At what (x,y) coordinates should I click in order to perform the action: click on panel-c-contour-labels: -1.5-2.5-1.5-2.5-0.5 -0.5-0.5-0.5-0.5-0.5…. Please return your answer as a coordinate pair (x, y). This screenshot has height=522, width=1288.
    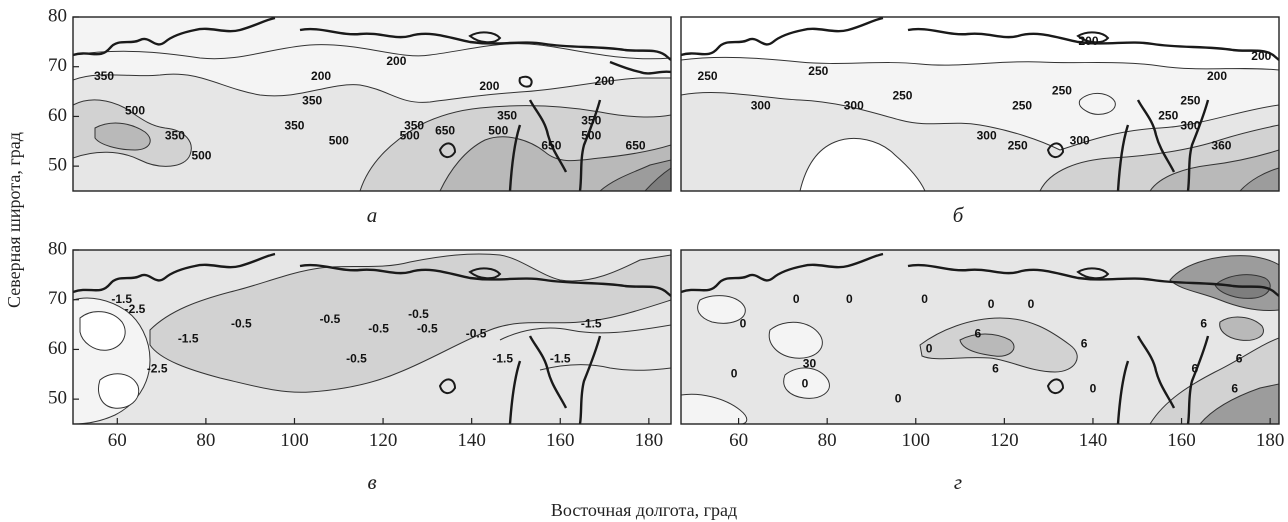
    Looking at the image, I should click on (356, 334).